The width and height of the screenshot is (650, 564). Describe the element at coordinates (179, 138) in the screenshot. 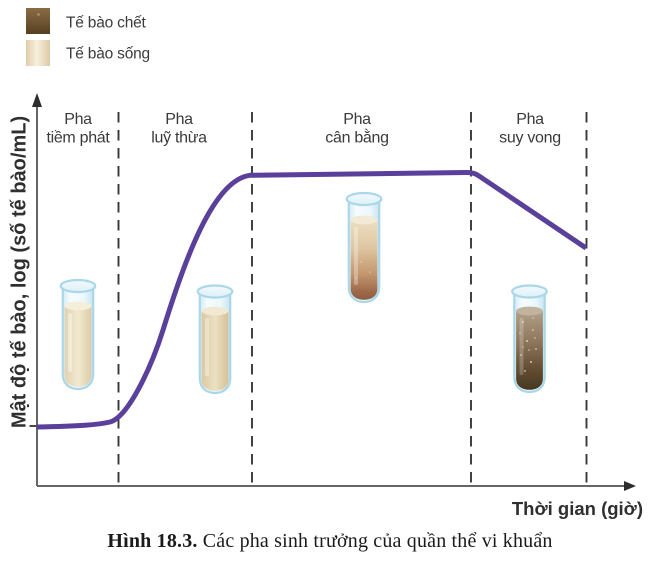

I see `svg-text: luỹ thừa` at that location.